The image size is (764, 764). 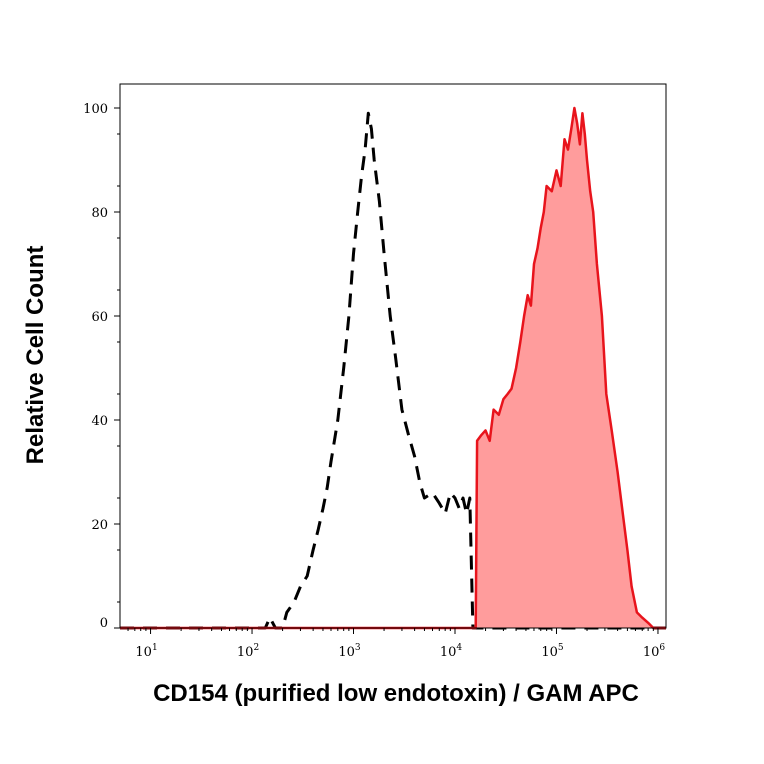 What do you see at coordinates (552, 651) in the screenshot?
I see `x-tick-label: 10⁵` at bounding box center [552, 651].